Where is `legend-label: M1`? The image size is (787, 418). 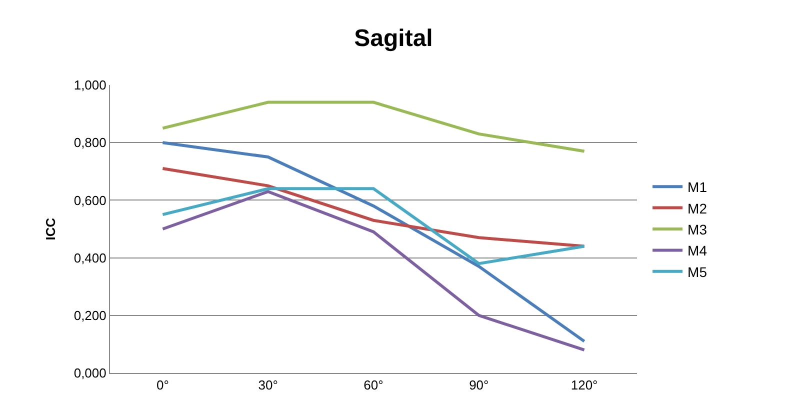
legend-label: M1 is located at coordinates (698, 187).